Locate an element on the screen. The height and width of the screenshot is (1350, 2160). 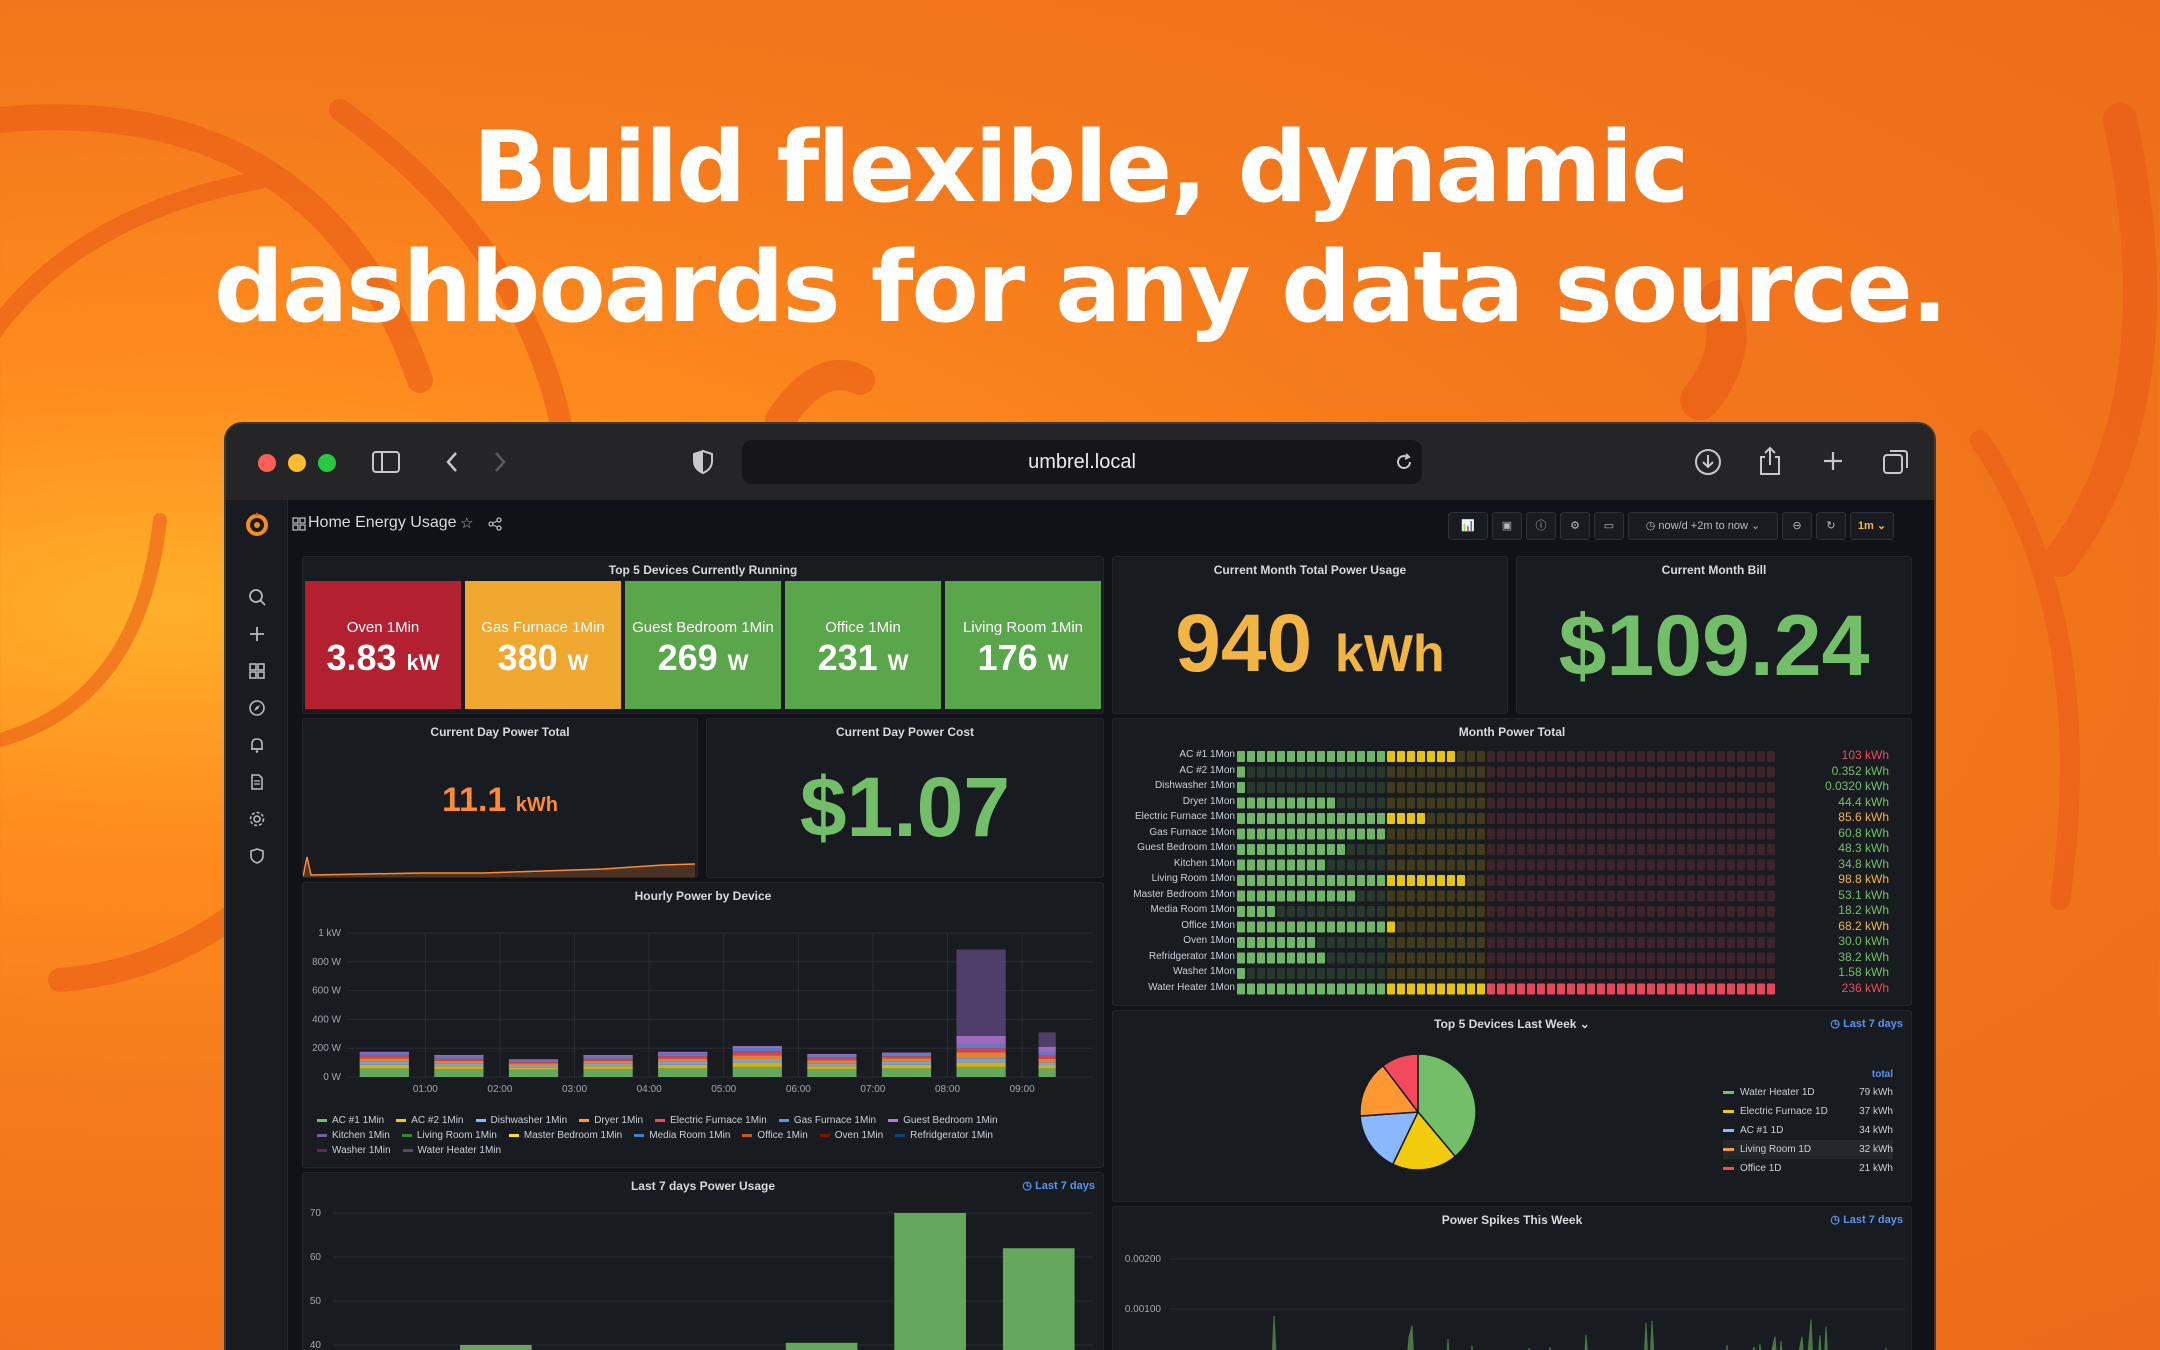
legend-item: AC #2 1Min is located at coordinates (430, 1120).